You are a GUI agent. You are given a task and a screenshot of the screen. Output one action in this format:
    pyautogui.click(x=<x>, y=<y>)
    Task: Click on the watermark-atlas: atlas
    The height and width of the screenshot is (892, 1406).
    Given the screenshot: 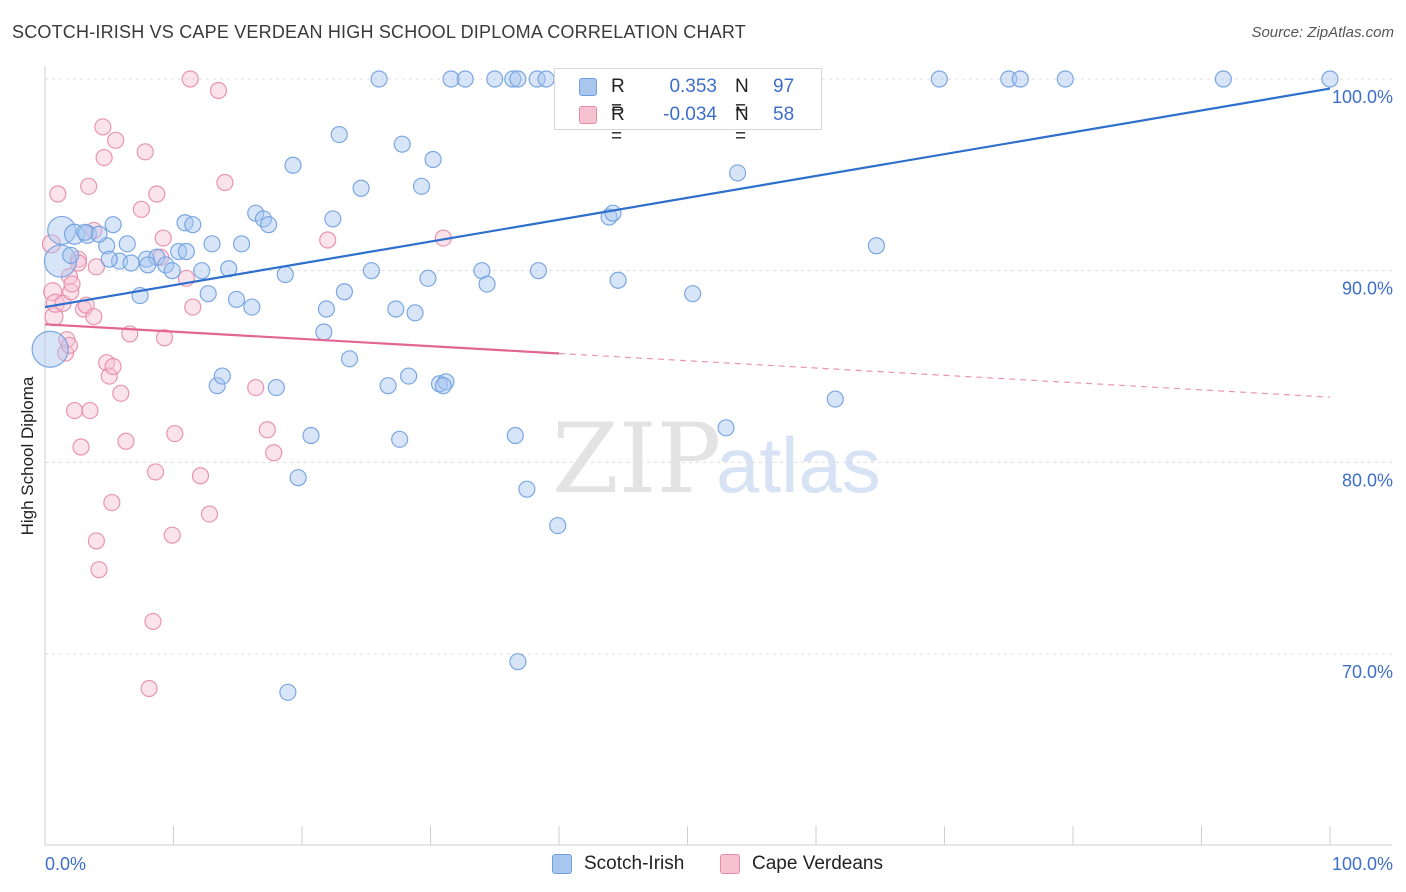 What is the action you would take?
    pyautogui.click(x=798, y=465)
    